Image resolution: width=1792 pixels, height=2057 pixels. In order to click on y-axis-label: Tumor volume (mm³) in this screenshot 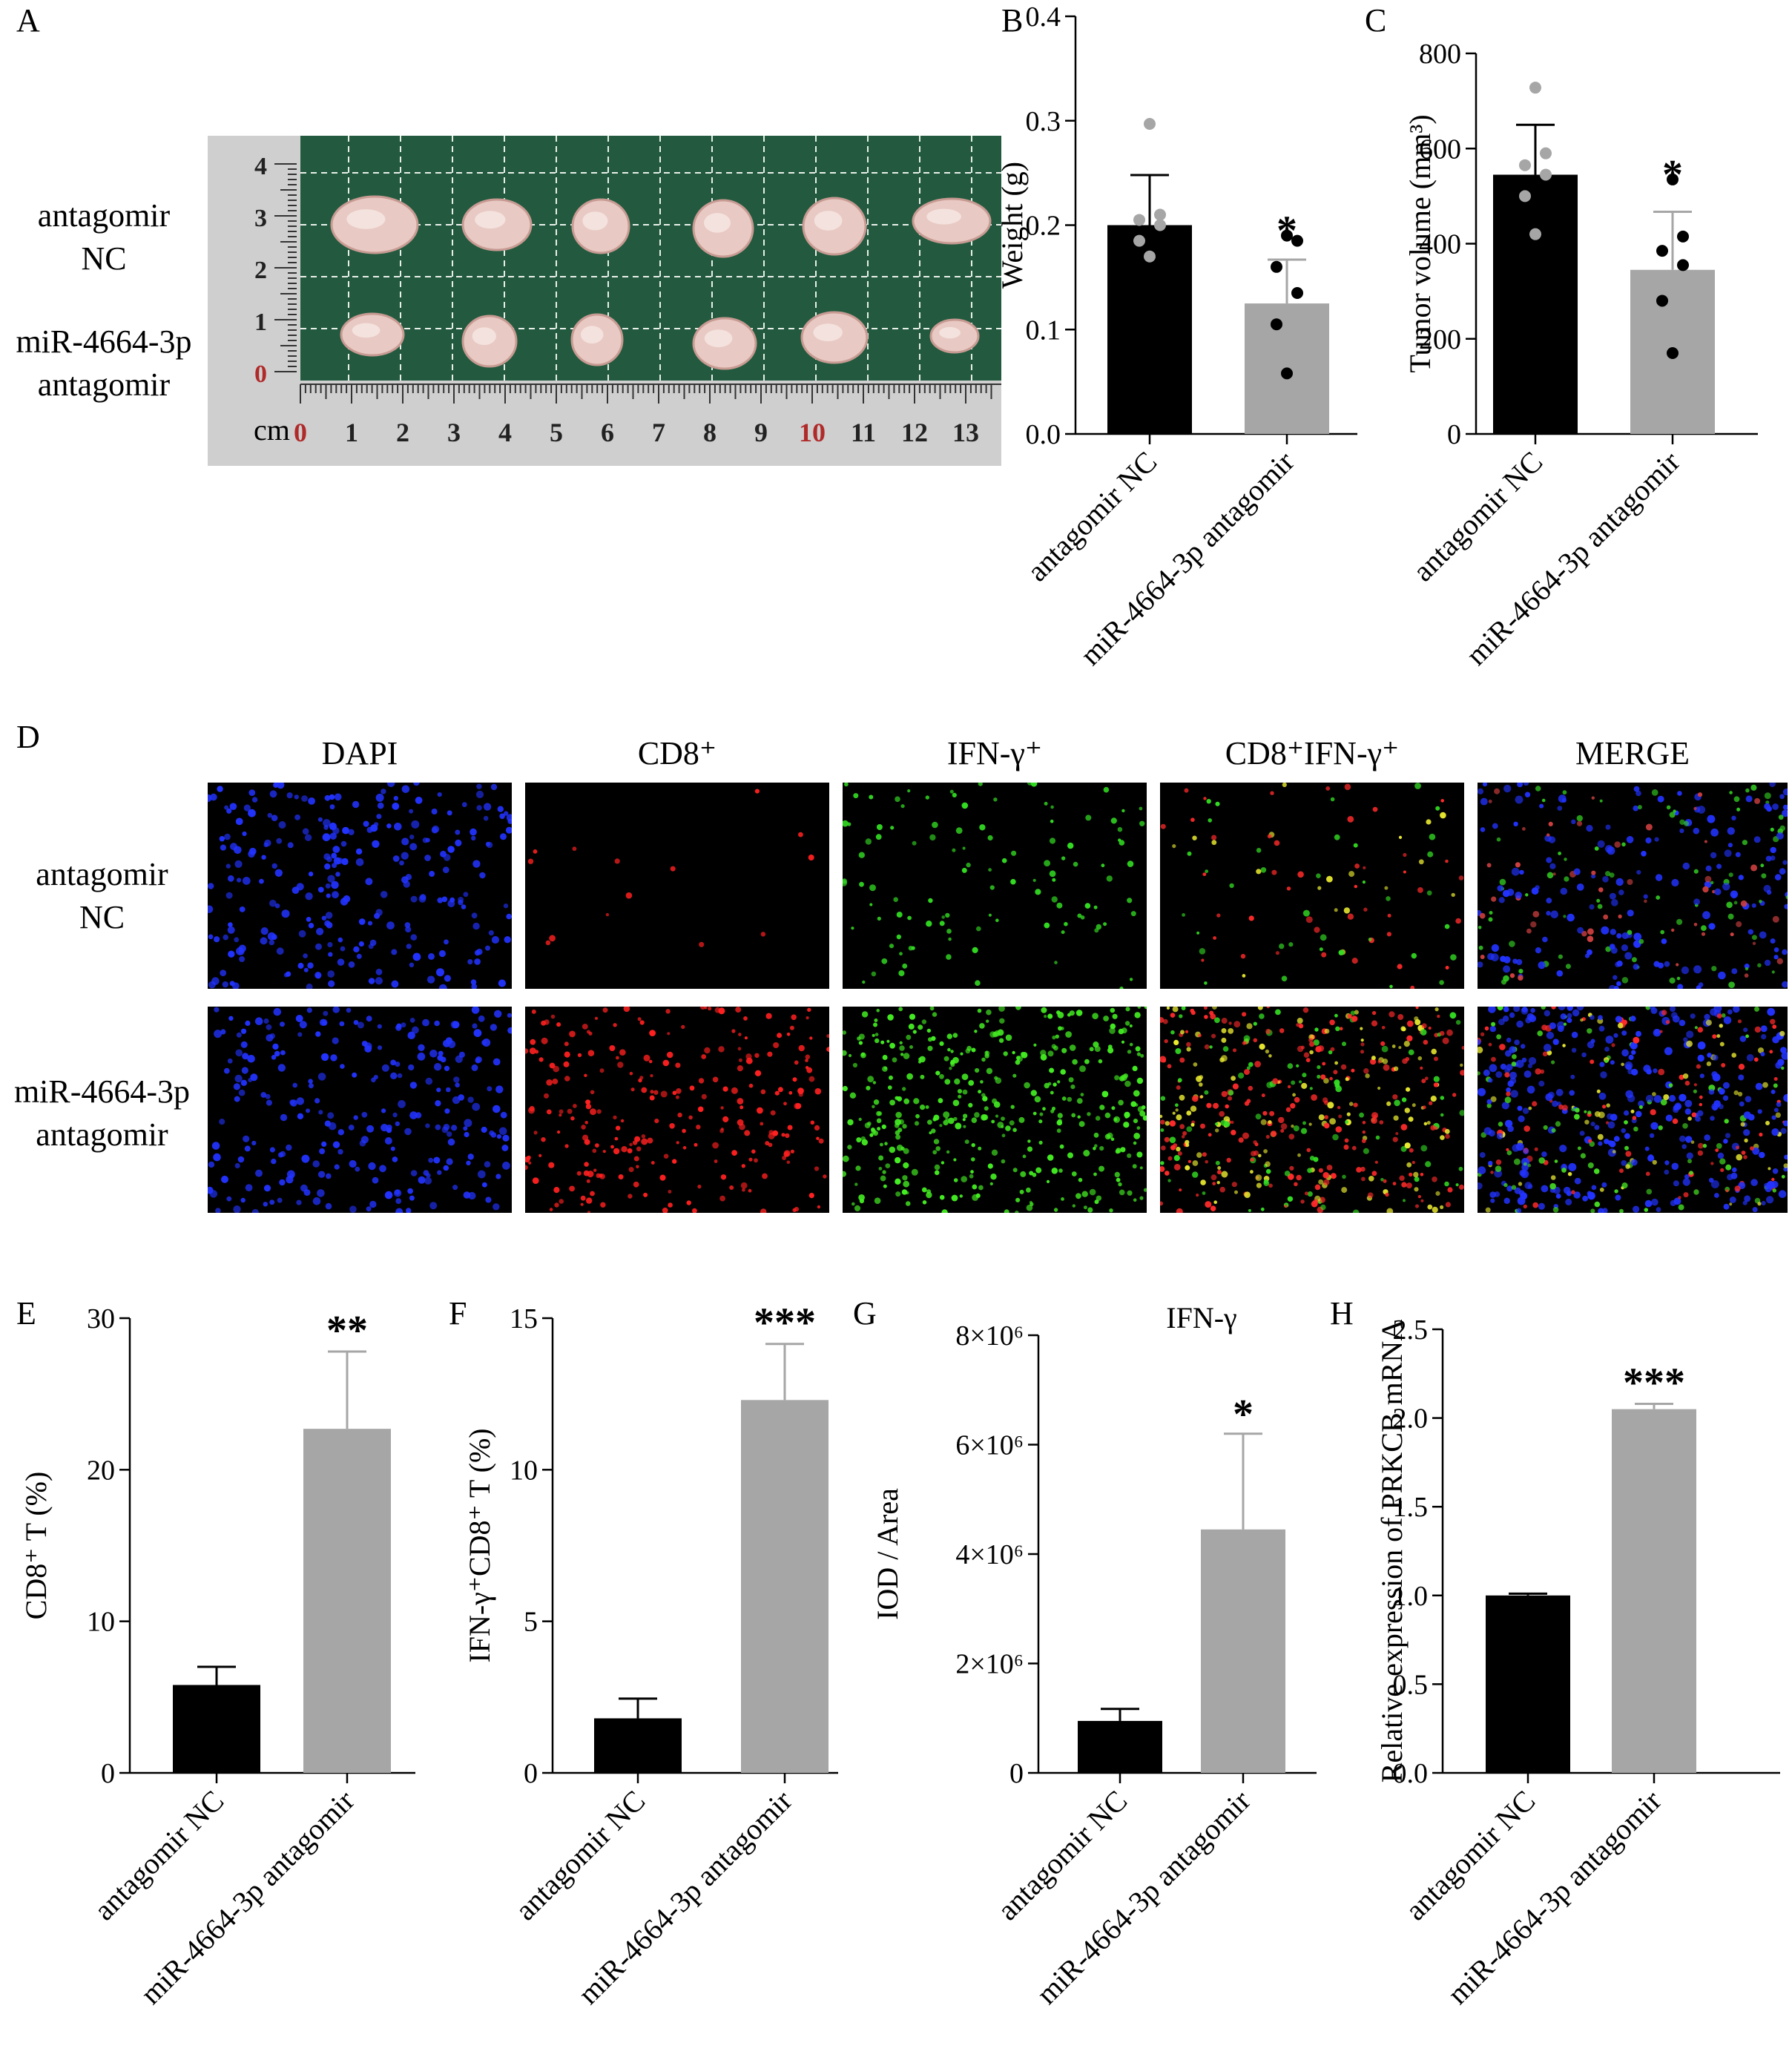, I will do `click(1420, 243)`.